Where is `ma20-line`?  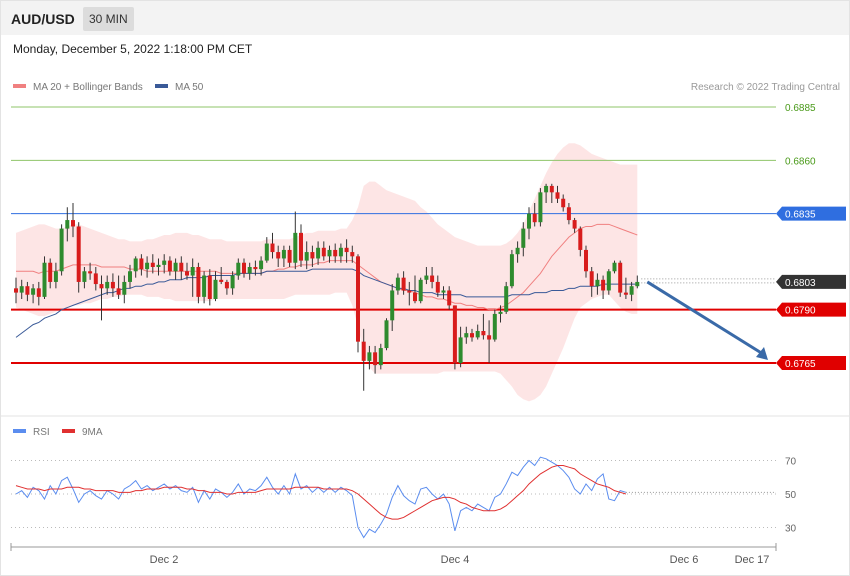
ma20-line is located at coordinates (327, 267).